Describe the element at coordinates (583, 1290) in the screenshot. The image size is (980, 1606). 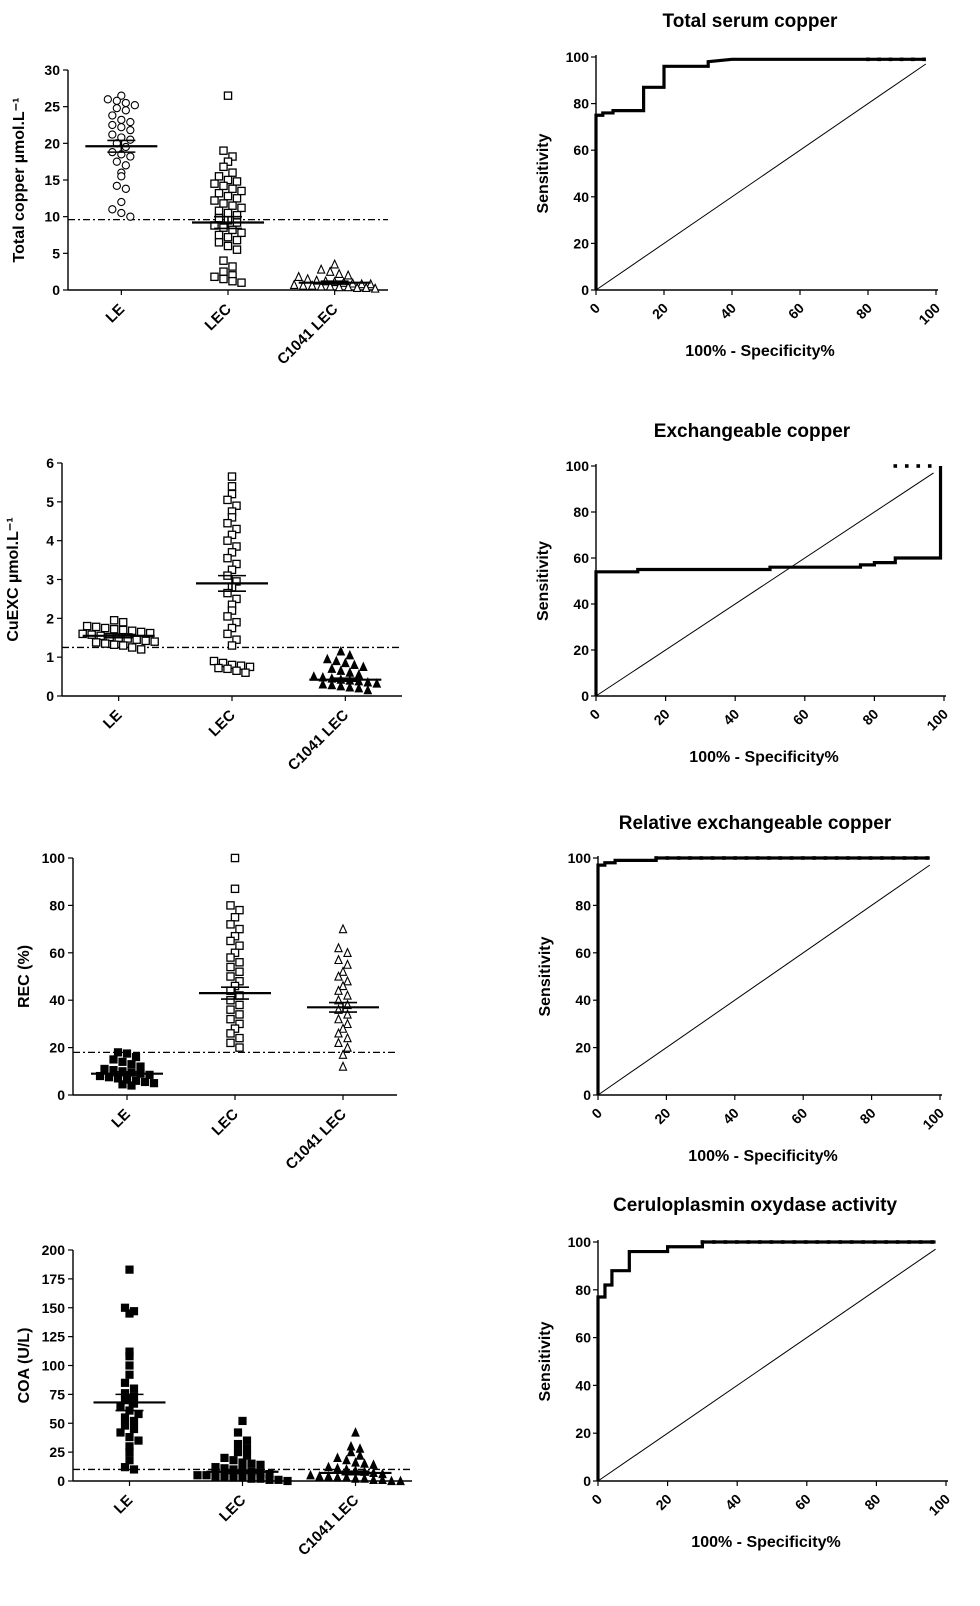
I see `y-tick-label: 80` at that location.